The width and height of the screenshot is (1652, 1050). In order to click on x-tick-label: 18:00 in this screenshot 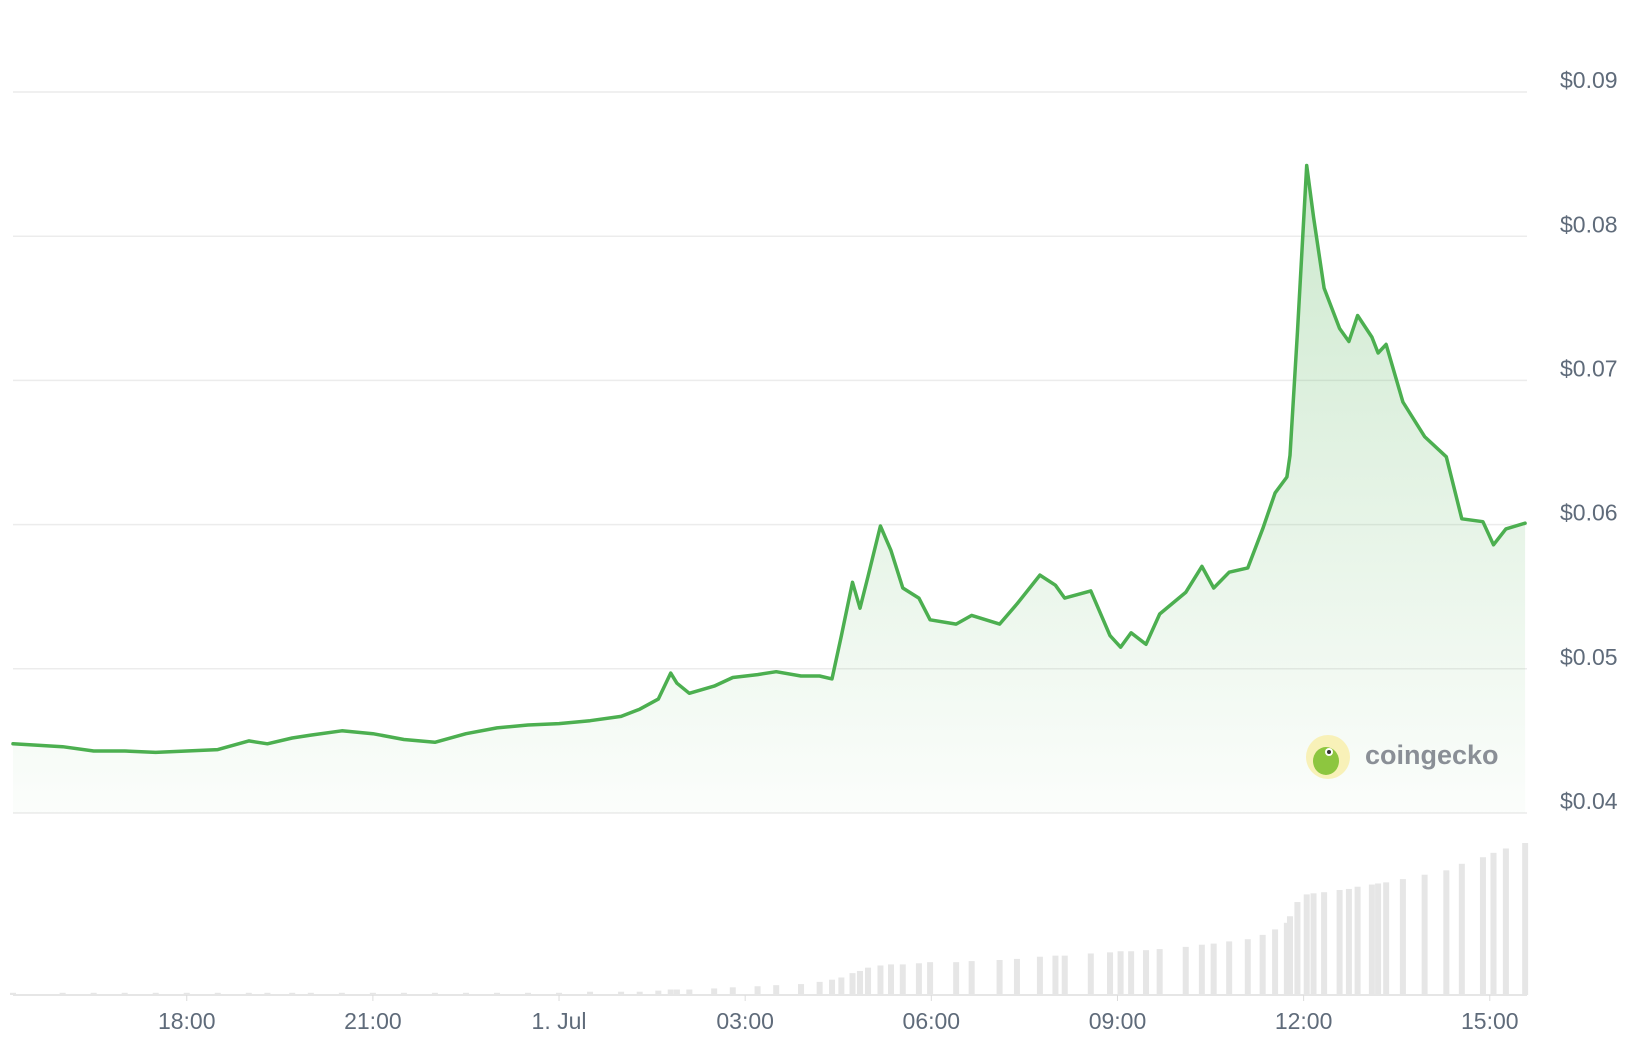, I will do `click(187, 1021)`.